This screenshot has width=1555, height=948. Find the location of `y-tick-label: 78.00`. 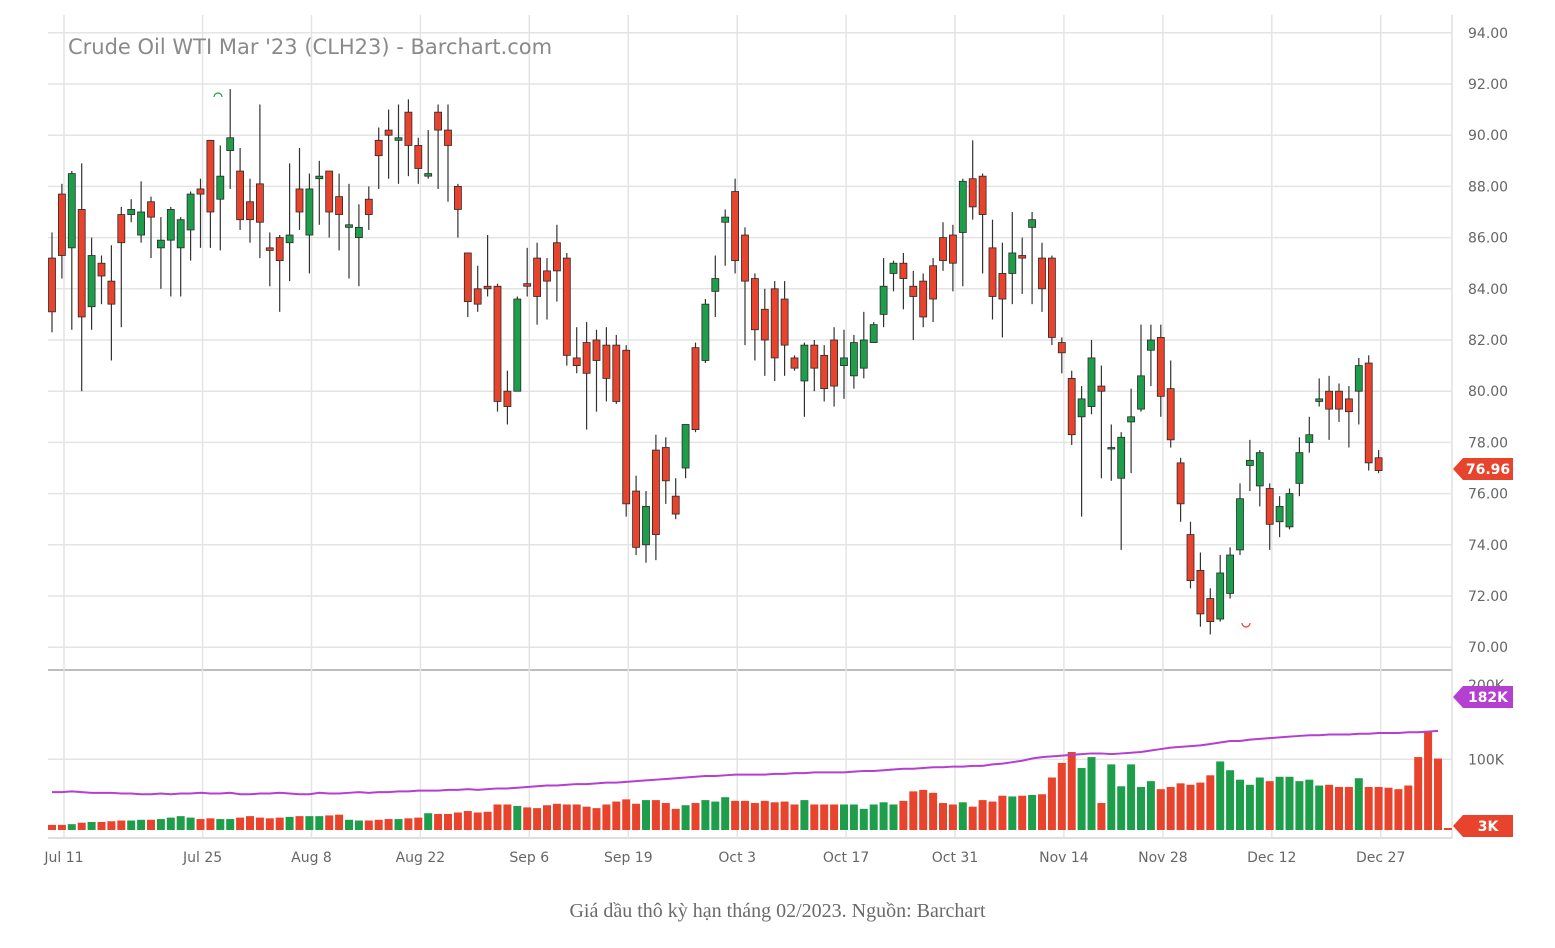

y-tick-label: 78.00 is located at coordinates (1488, 443).